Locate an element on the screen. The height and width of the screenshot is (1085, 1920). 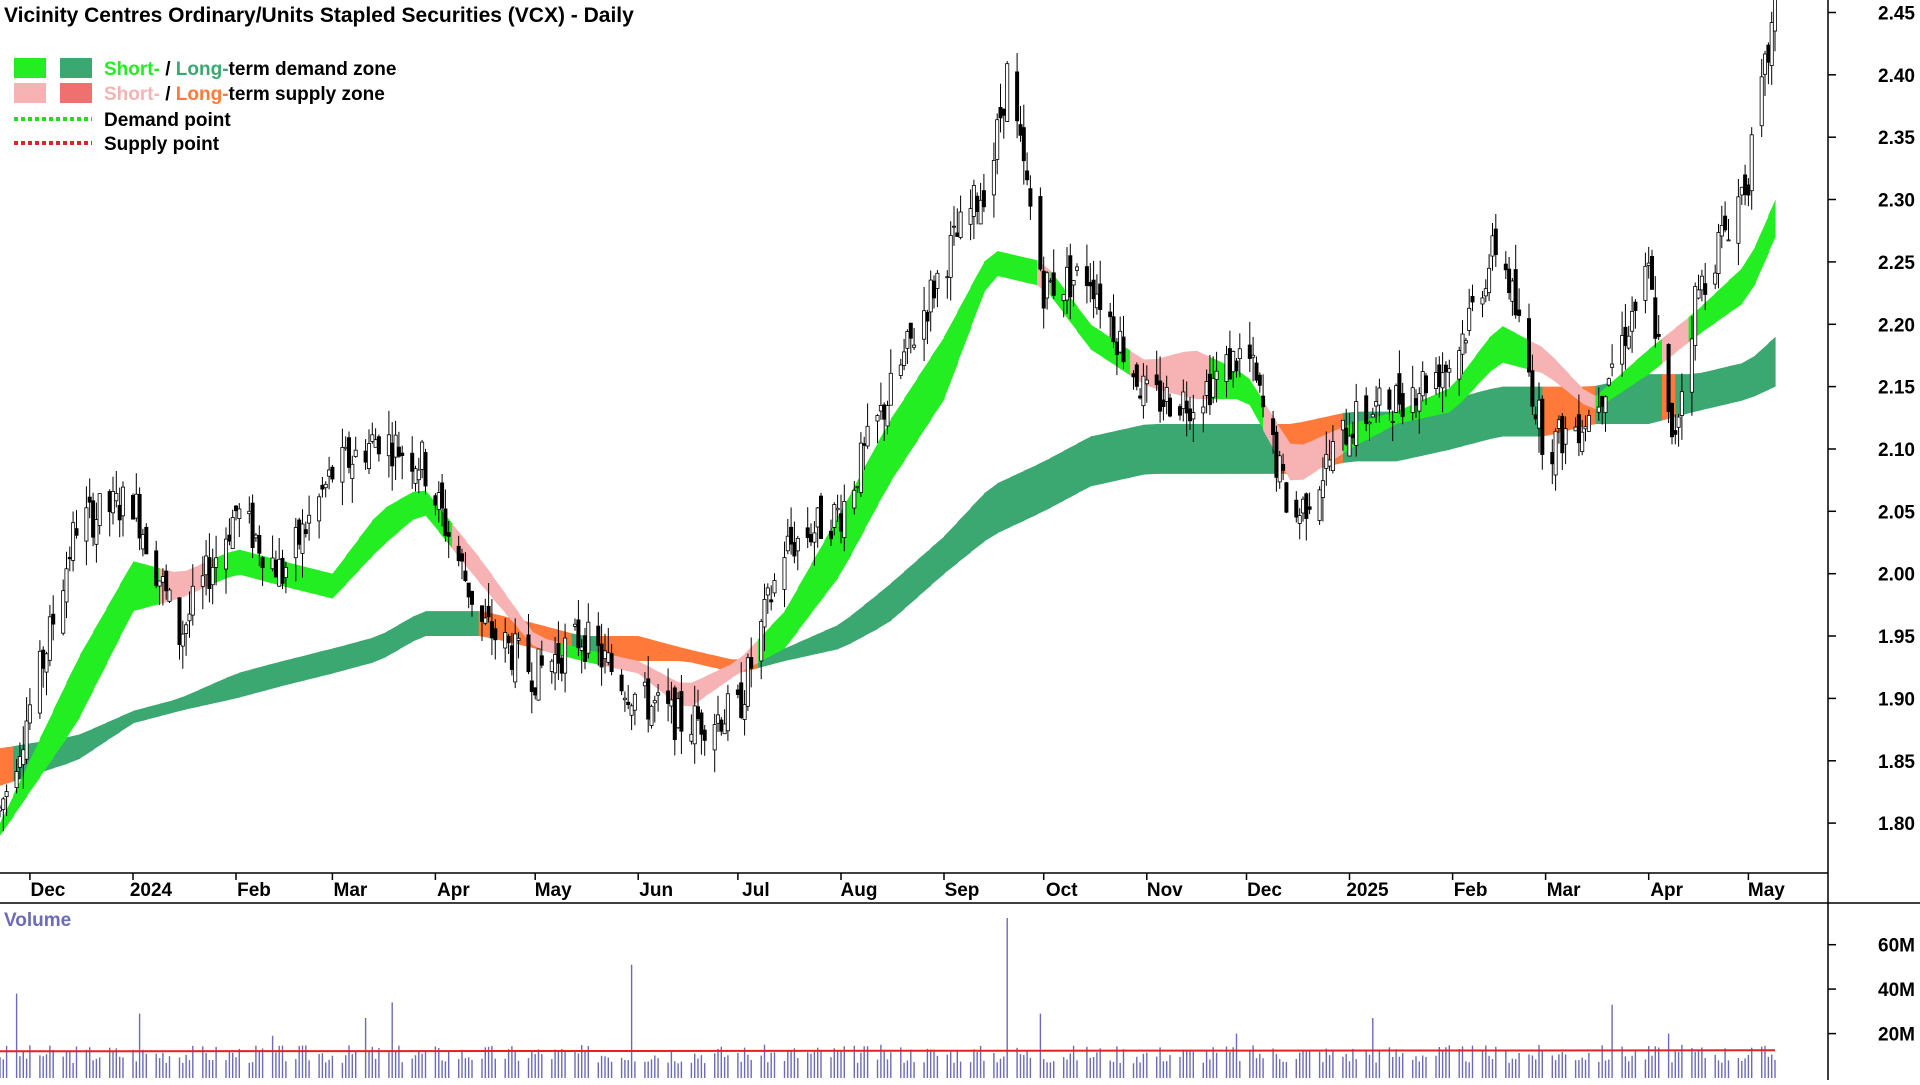
price-tick-label: 2.25 is located at coordinates (1896, 263).